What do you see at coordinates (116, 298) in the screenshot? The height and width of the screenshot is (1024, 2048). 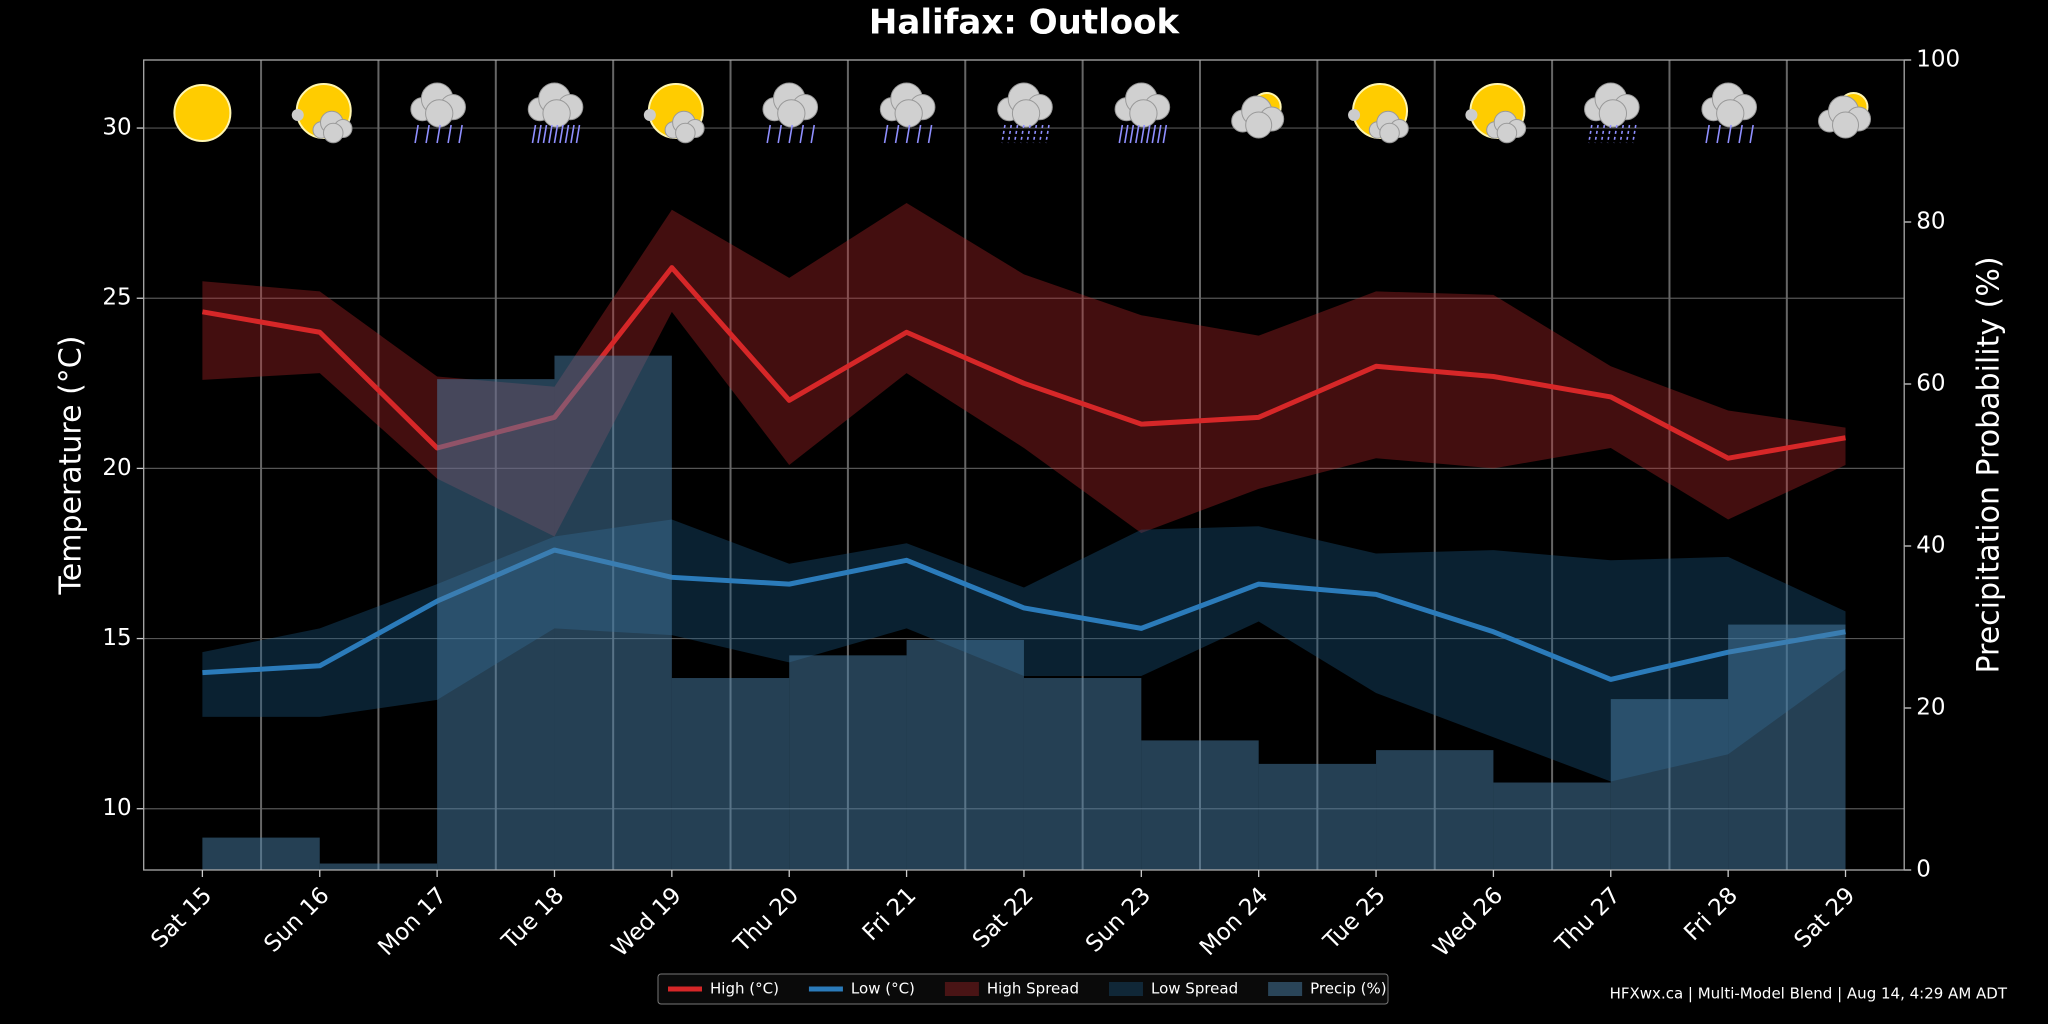 I see `y-tick-label: 25` at bounding box center [116, 298].